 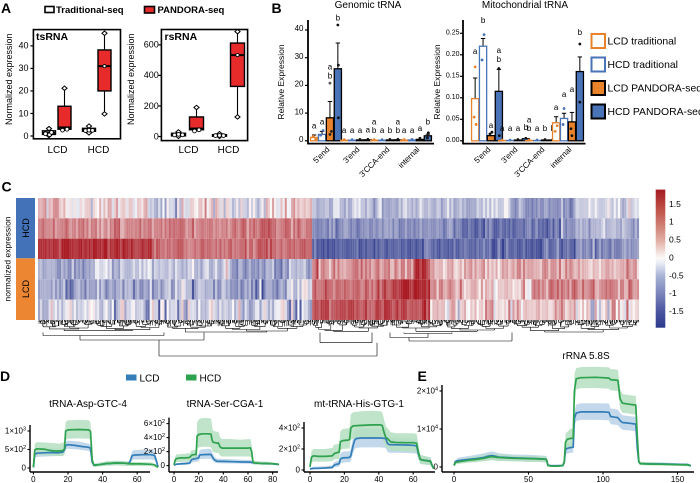 What do you see at coordinates (5, 376) in the screenshot?
I see `svg-text: D` at bounding box center [5, 376].